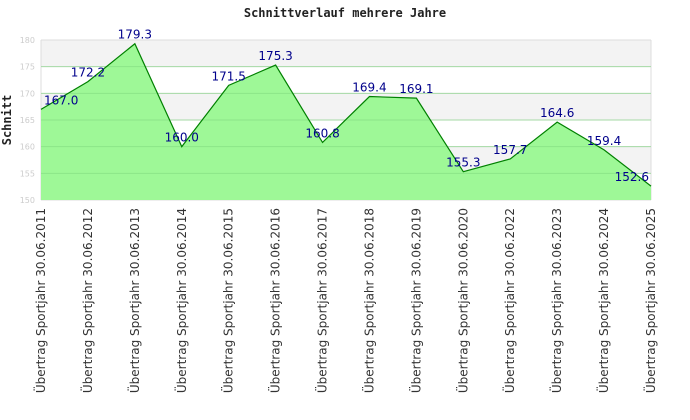 This screenshot has width=690, height=420. Describe the element at coordinates (181, 300) in the screenshot. I see `x-tick-label: Übertrag Sportjahr 30.06.2014` at that location.